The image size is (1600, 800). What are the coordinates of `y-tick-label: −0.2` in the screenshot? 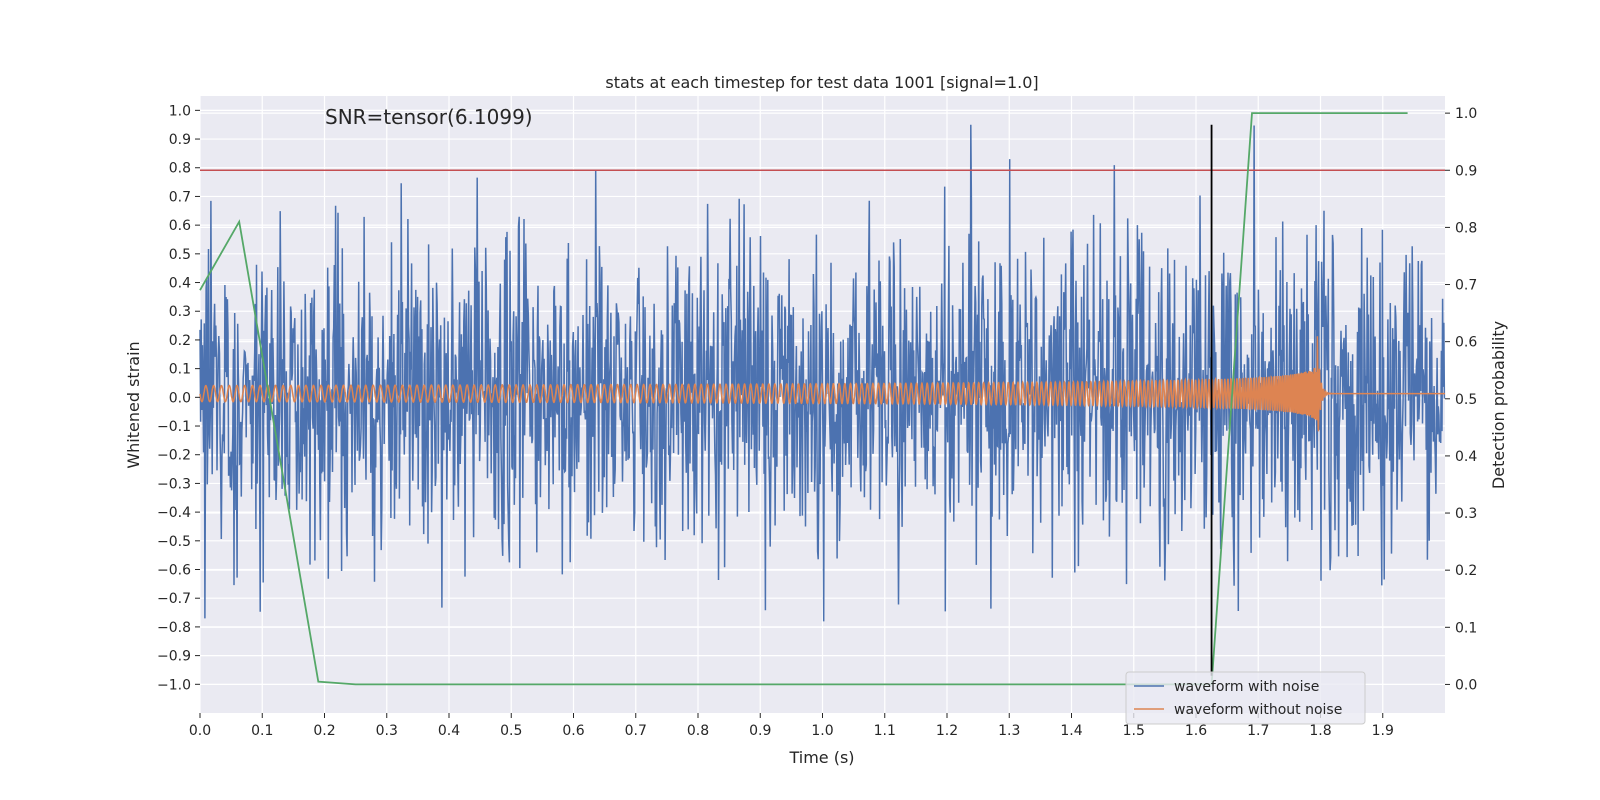 It's located at (174, 456).